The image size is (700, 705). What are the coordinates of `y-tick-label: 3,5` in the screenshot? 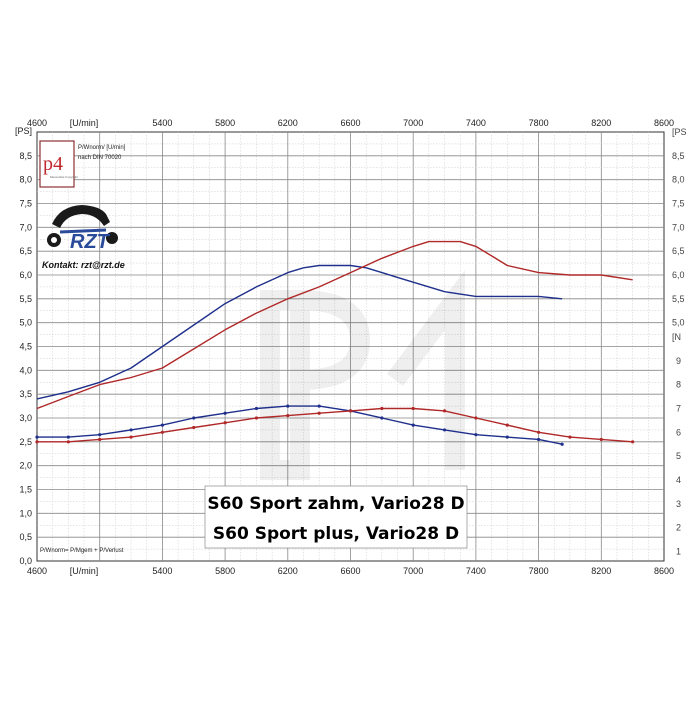 It's located at (25, 394).